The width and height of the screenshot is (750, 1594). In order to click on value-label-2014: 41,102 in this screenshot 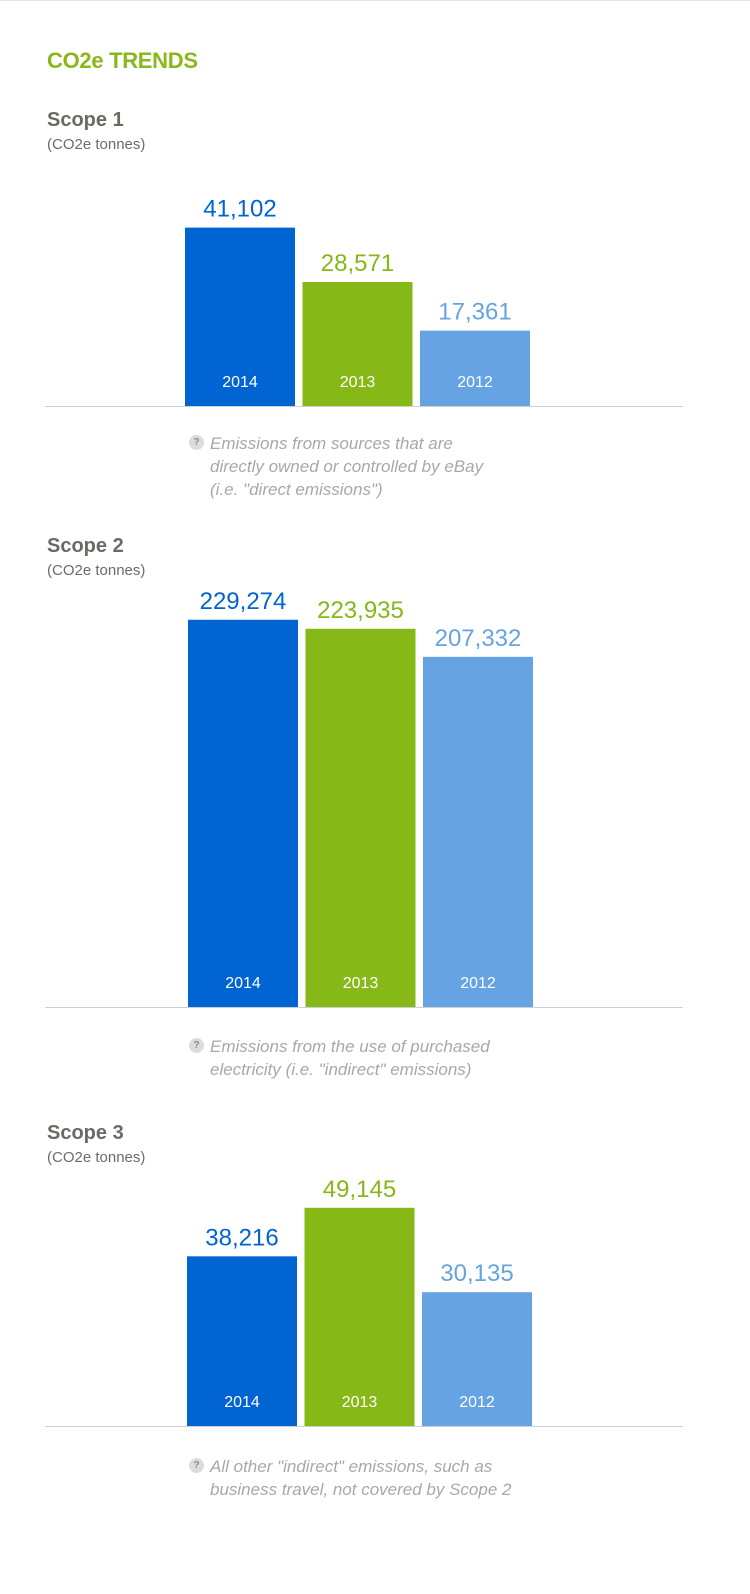, I will do `click(239, 209)`.